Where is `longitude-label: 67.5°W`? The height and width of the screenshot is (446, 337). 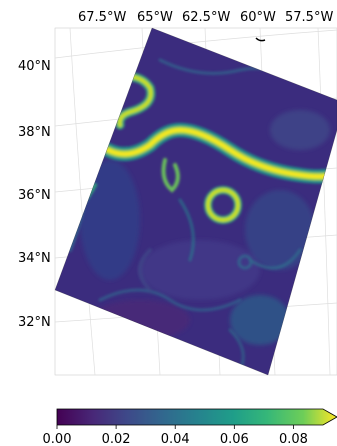 longitude-label: 67.5°W is located at coordinates (102, 17).